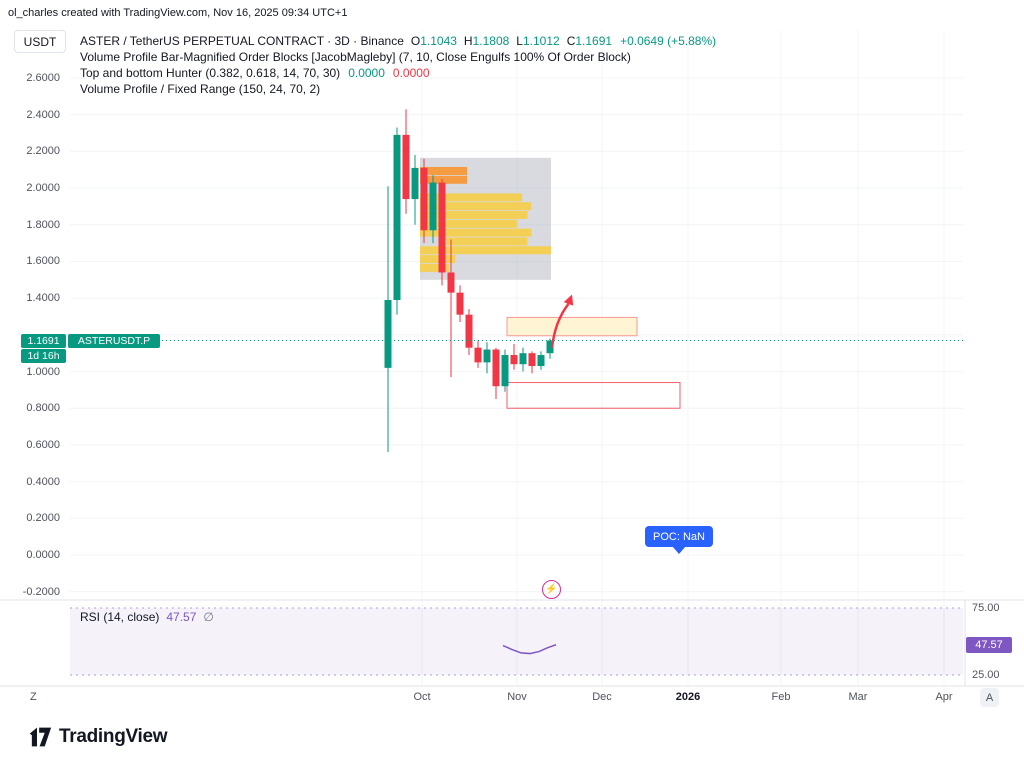 The height and width of the screenshot is (766, 1024). I want to click on rsi-scale-upper: 75.00, so click(986, 608).